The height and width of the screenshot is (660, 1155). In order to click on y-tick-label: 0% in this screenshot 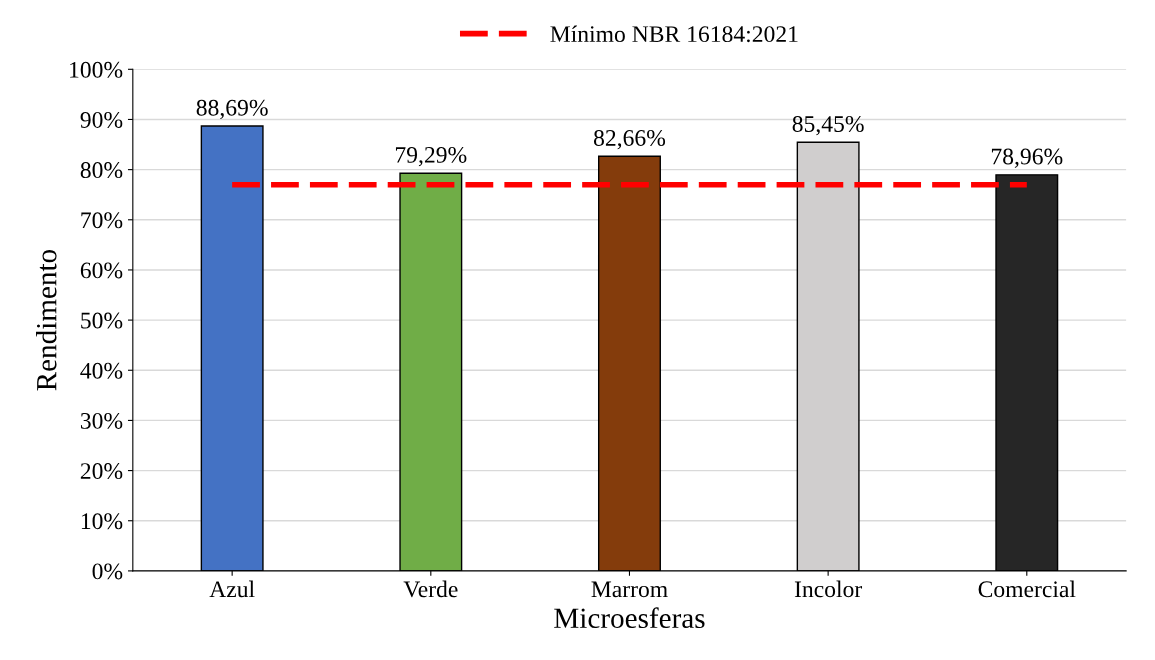, I will do `click(107, 571)`.